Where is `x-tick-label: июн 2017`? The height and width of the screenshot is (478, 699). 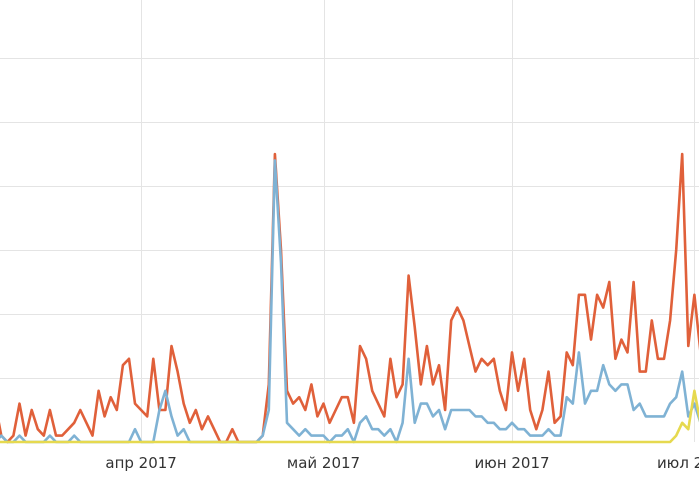 x-tick-label: июн 2017 is located at coordinates (511, 463).